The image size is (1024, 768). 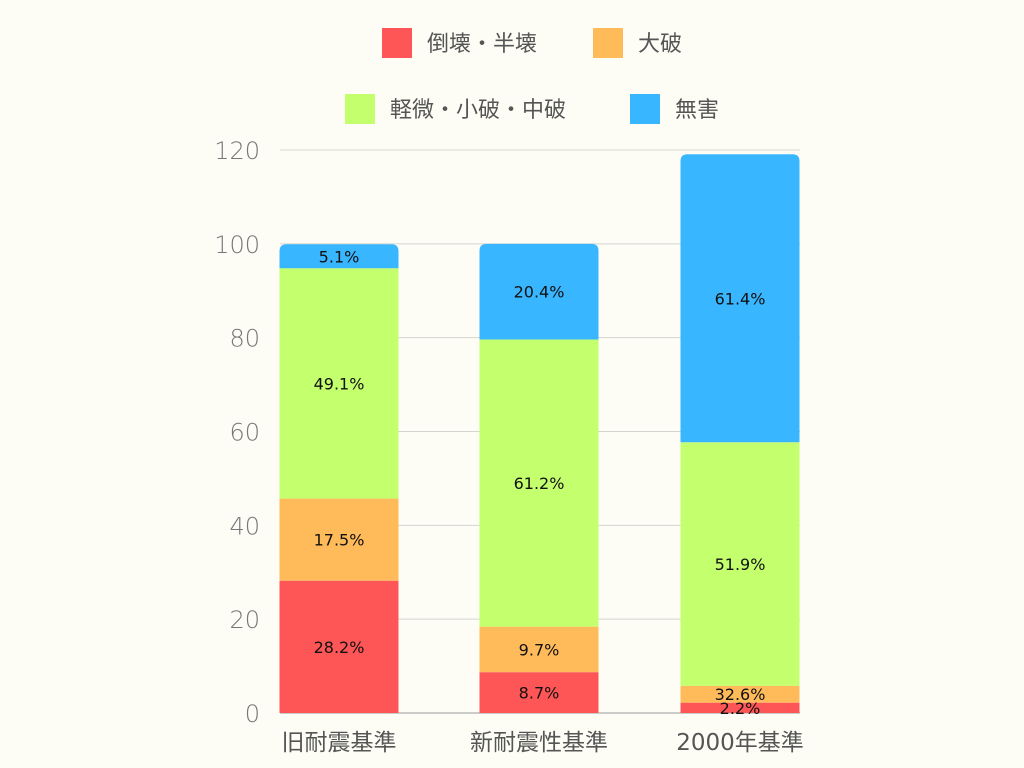 I want to click on data-label: 49.1%, so click(x=339, y=383).